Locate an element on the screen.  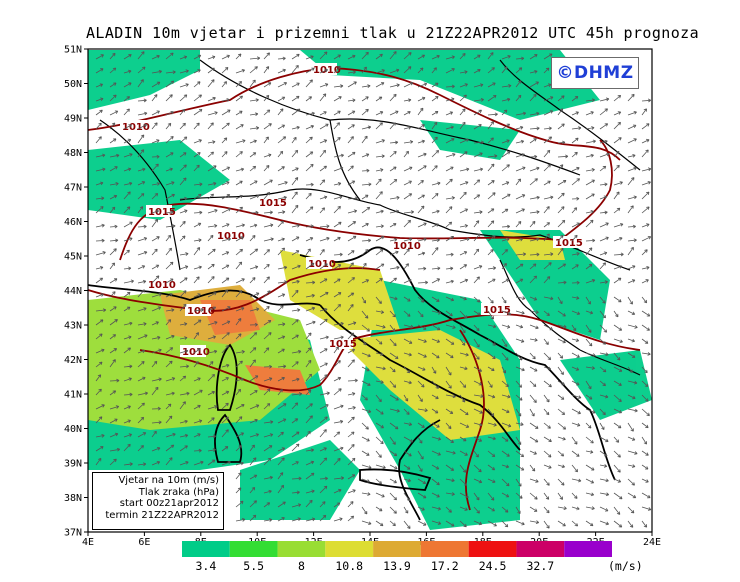
isobar-label-item: 1010 is located at coordinates (195, 351).